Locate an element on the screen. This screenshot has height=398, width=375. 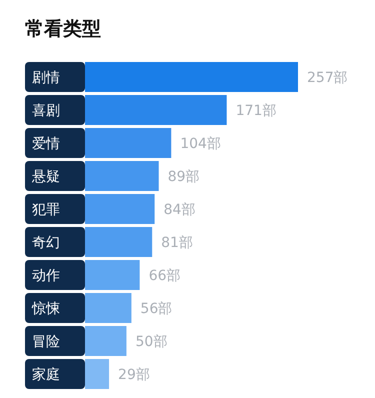
chart-title: 常看类型 is located at coordinates (63, 29).